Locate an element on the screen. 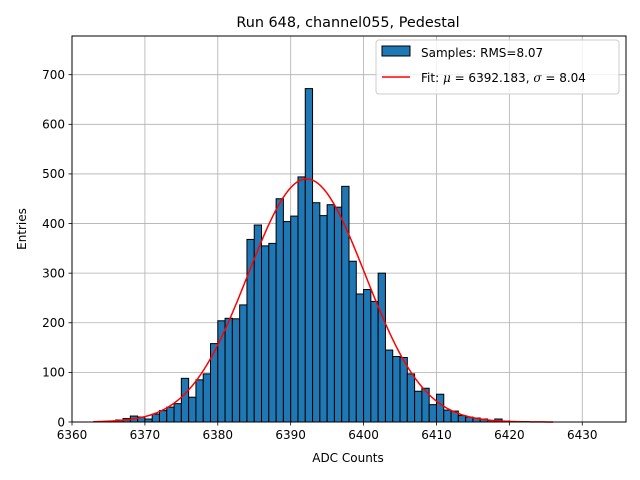 The height and width of the screenshot is (480, 640). x-tick-label: 6430 is located at coordinates (582, 435).